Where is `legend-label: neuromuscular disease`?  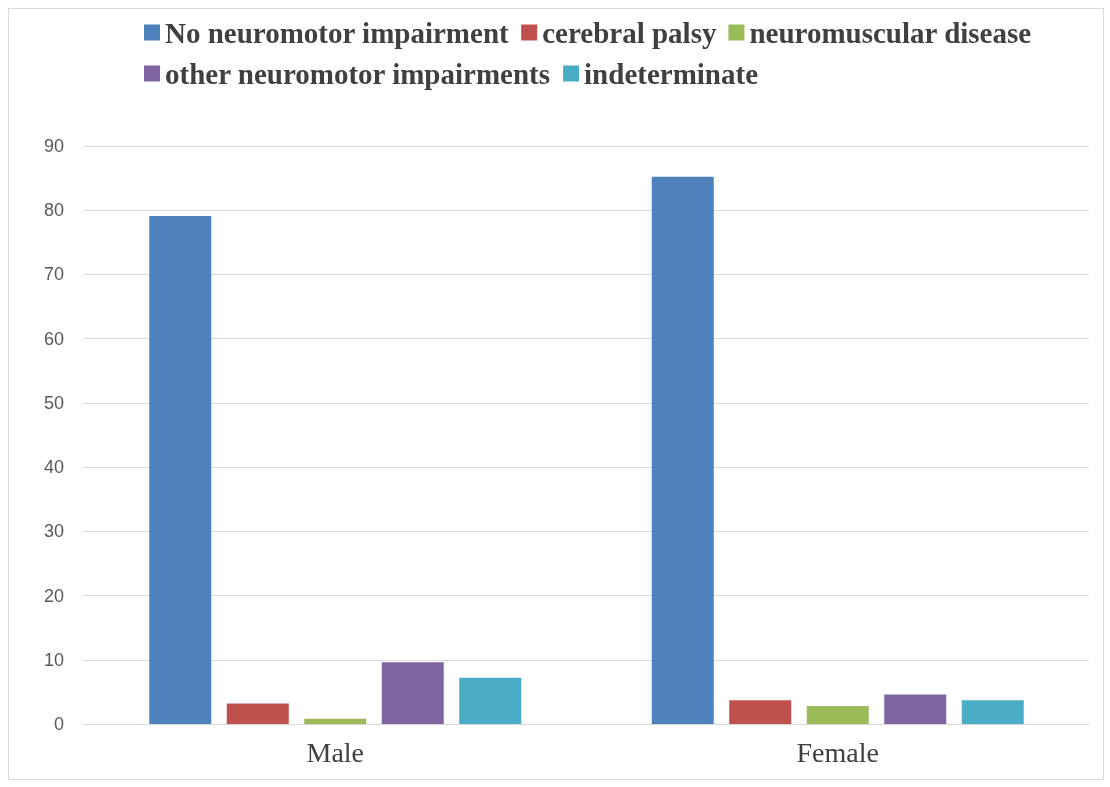 legend-label: neuromuscular disease is located at coordinates (890, 32).